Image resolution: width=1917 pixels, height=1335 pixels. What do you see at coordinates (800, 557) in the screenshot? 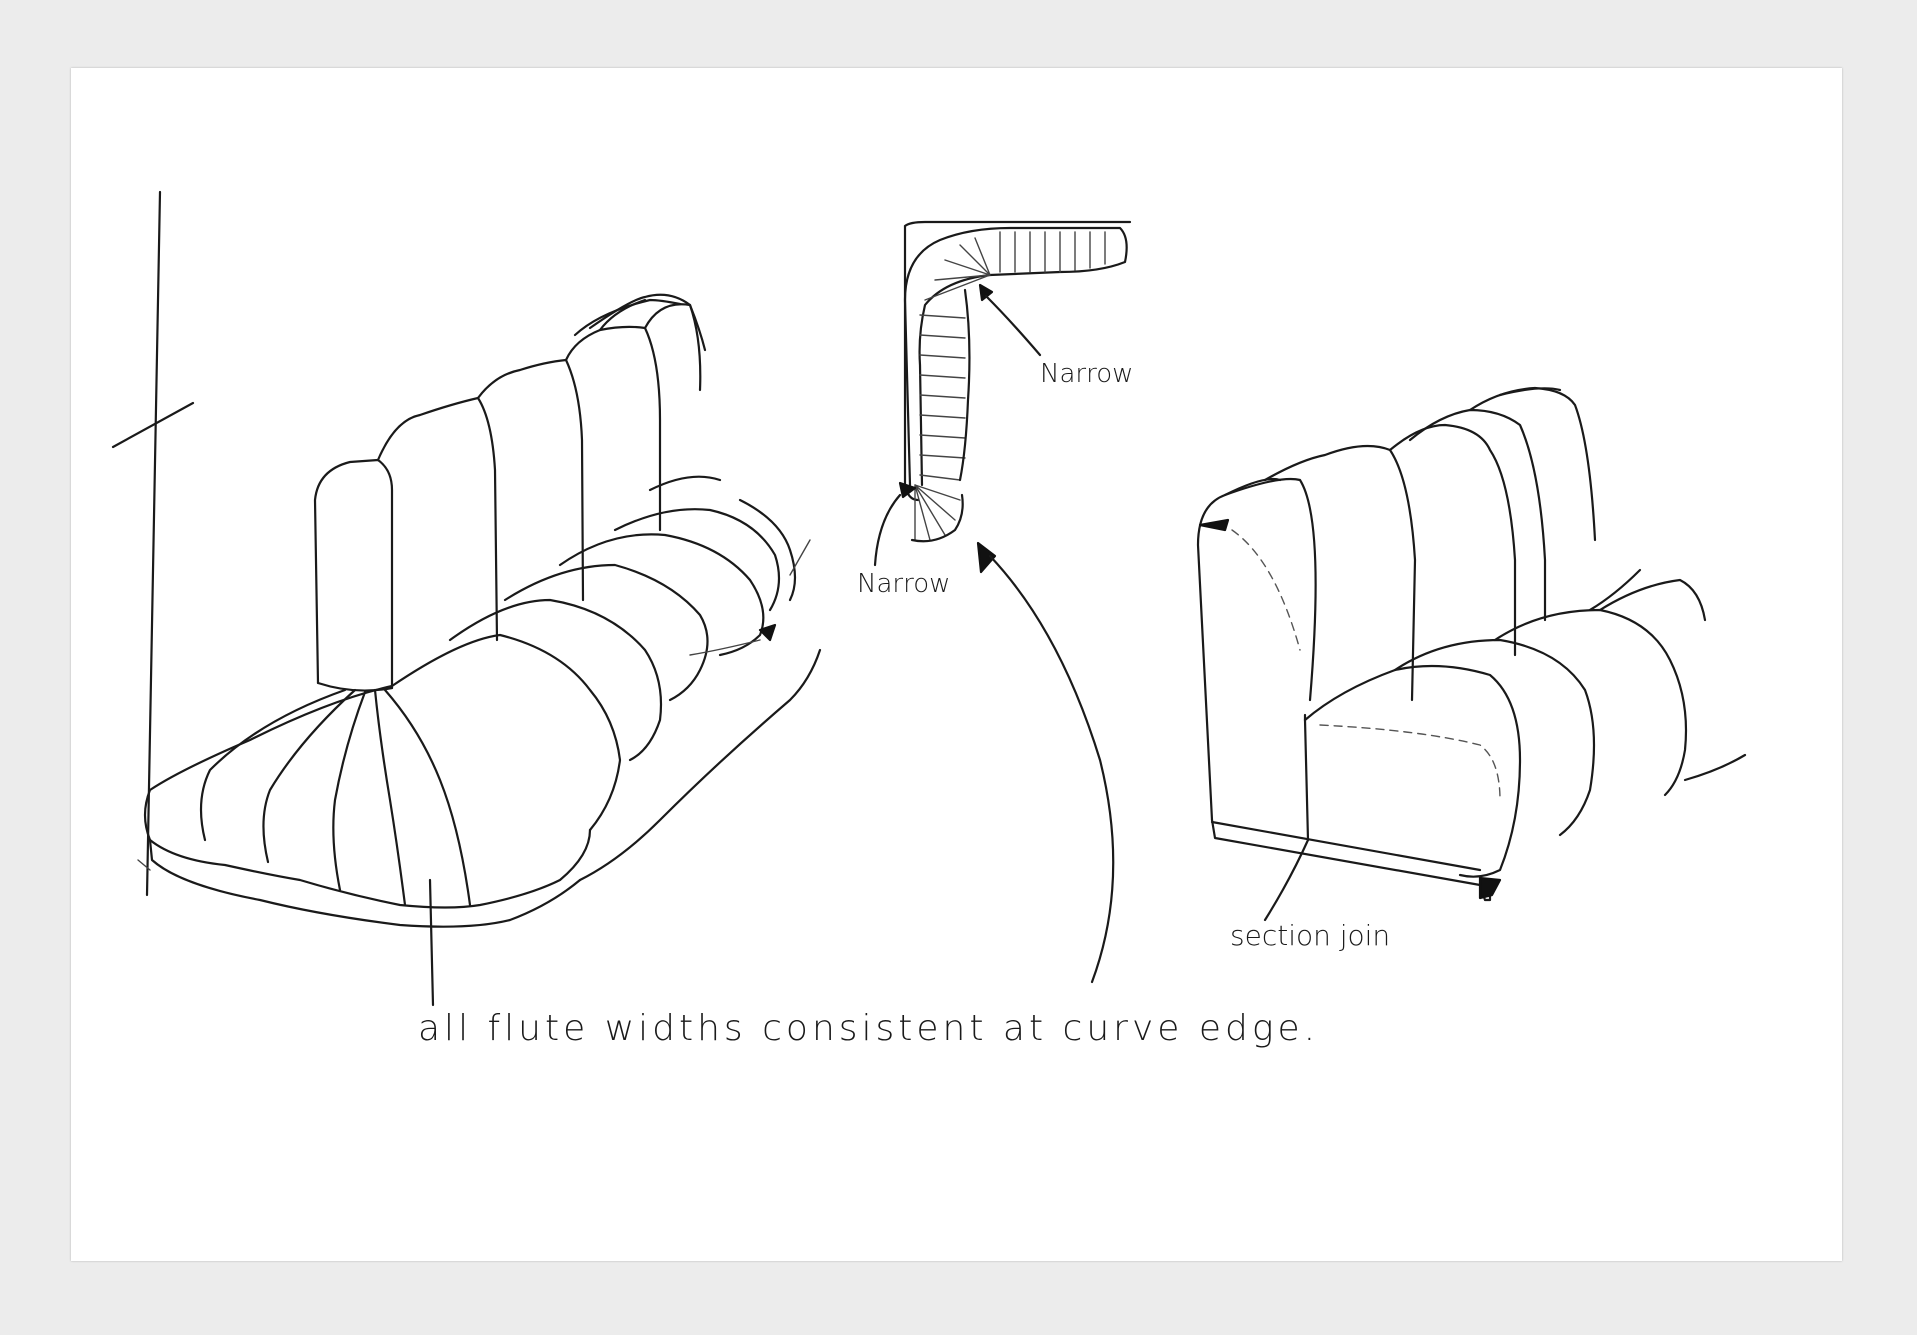
I see `seat-tail-line` at bounding box center [800, 557].